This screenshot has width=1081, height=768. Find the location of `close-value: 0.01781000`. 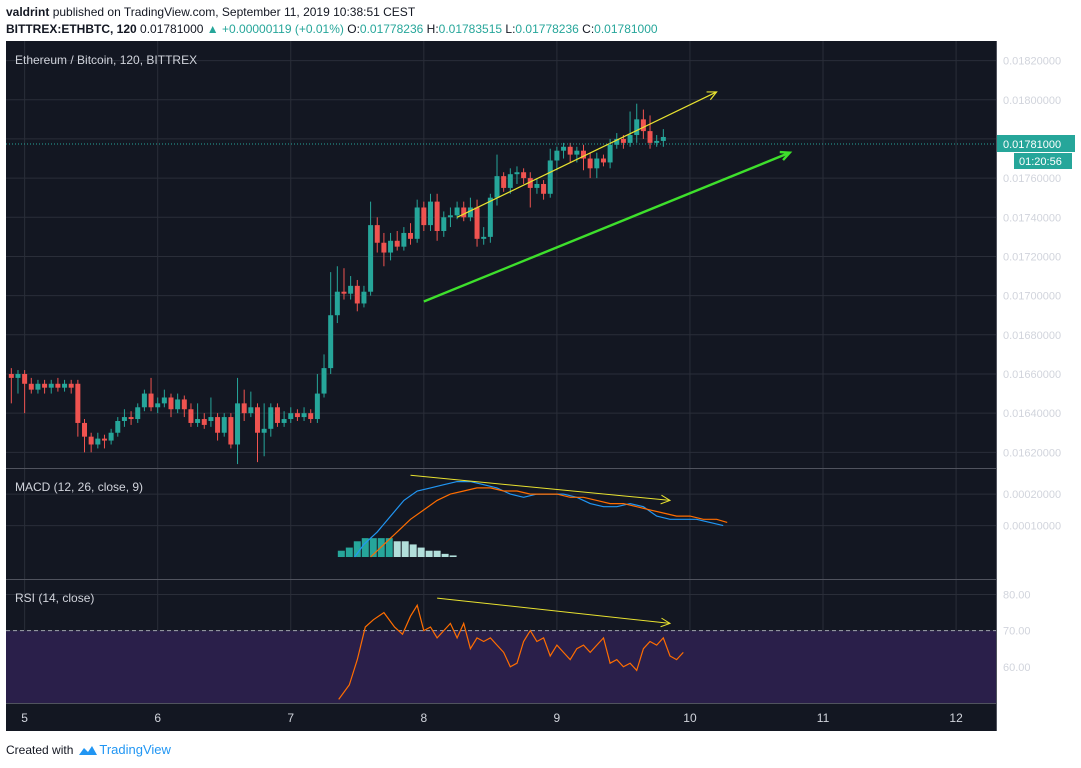

close-value: 0.01781000 is located at coordinates (626, 29).